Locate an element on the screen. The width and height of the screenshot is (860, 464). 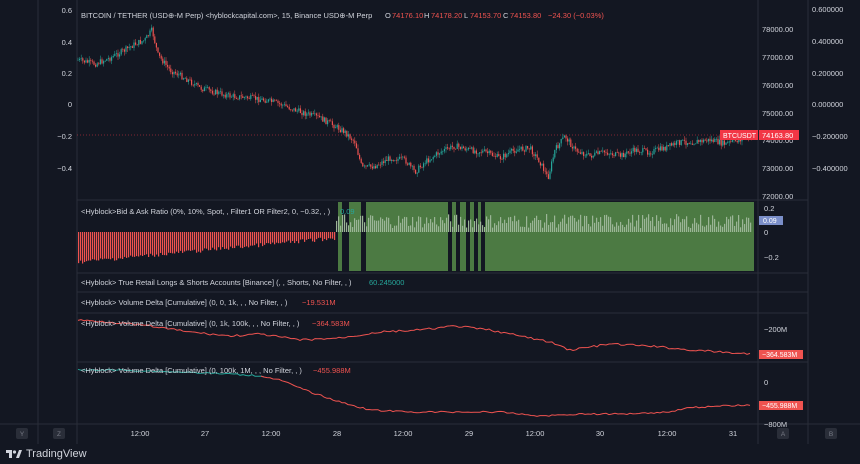
bid-ask-value: 0.09 is located at coordinates (347, 211).